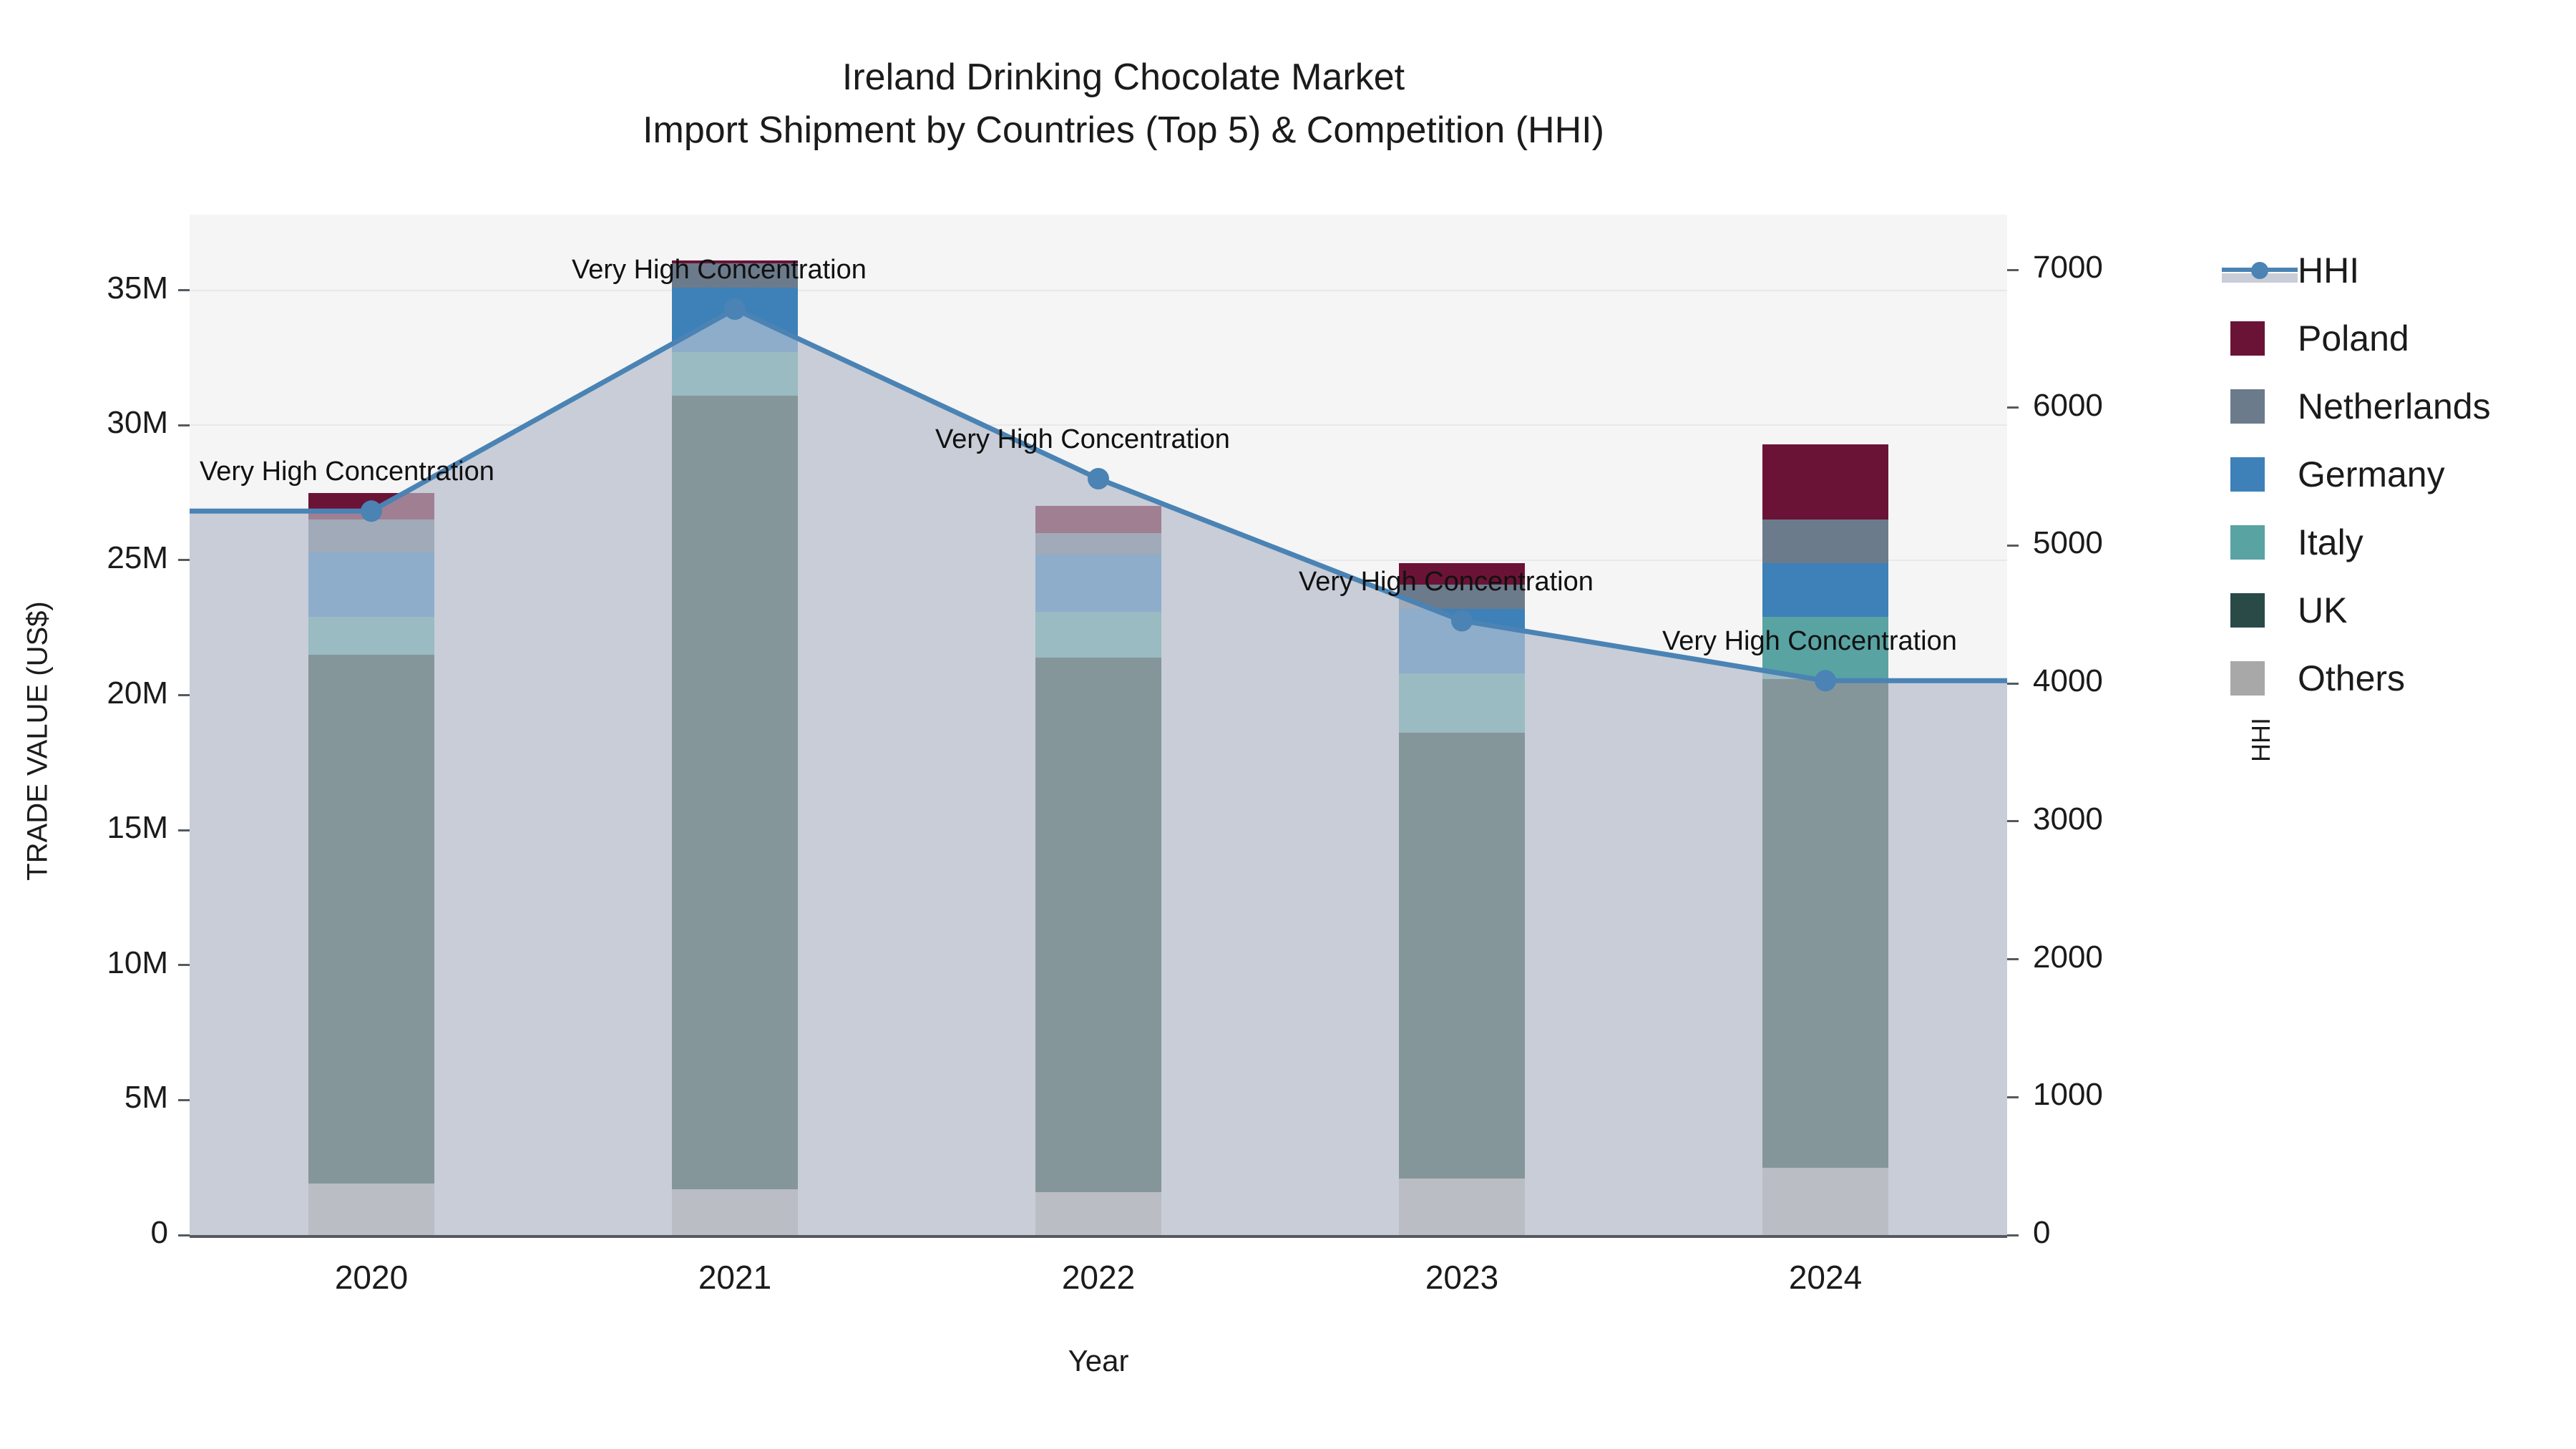  I want to click on y-tick-right-0: 0, so click(2042, 1232).